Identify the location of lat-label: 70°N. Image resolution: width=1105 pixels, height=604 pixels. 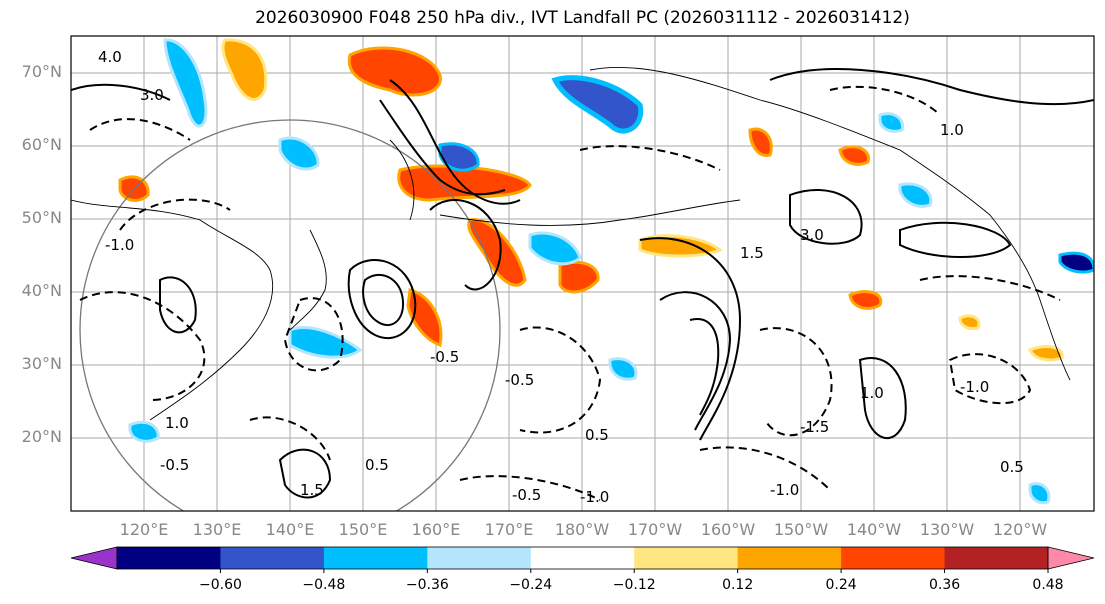
(42, 71).